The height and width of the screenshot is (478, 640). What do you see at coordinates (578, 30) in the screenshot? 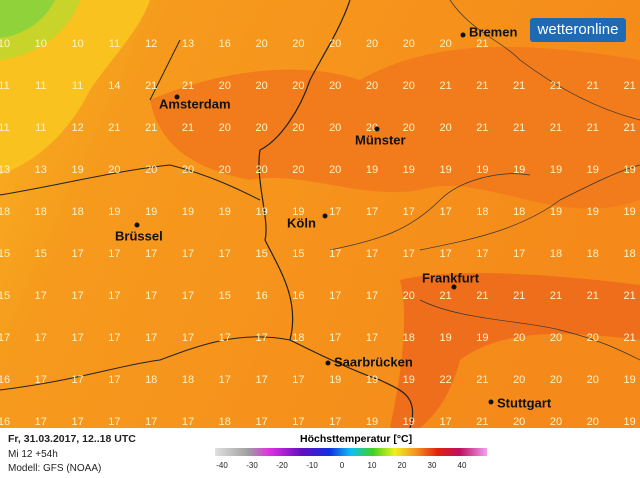
I see `brand-logo: wetteronline` at bounding box center [578, 30].